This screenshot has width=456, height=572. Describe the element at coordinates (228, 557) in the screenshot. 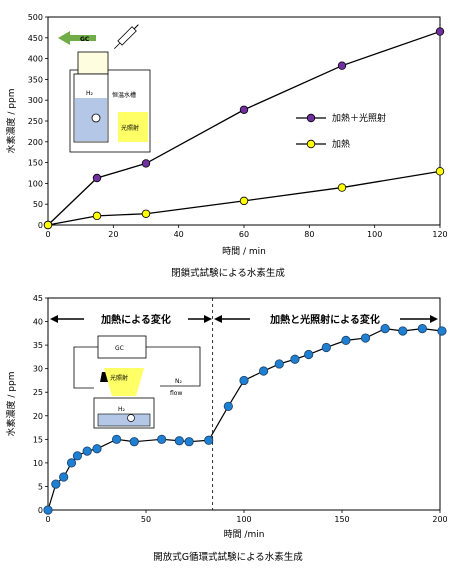

I see `chart-2-caption: 開放式G循環式試験による水素生成` at that location.